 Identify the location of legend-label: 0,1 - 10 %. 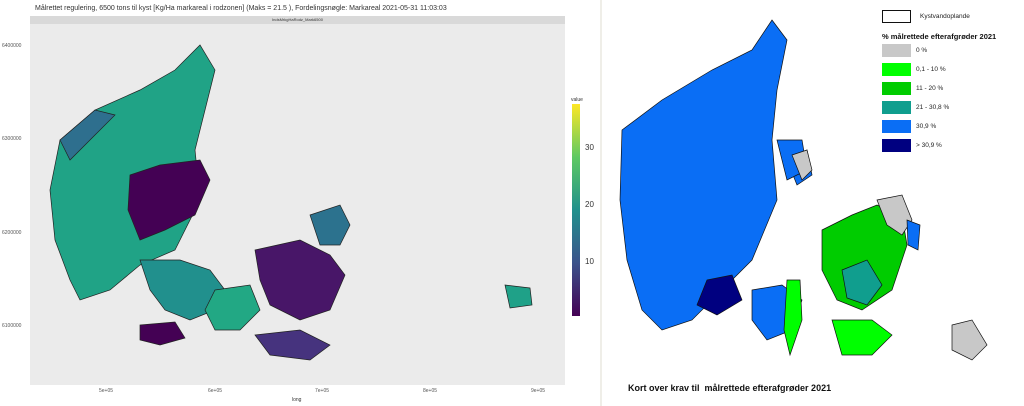
(931, 69).